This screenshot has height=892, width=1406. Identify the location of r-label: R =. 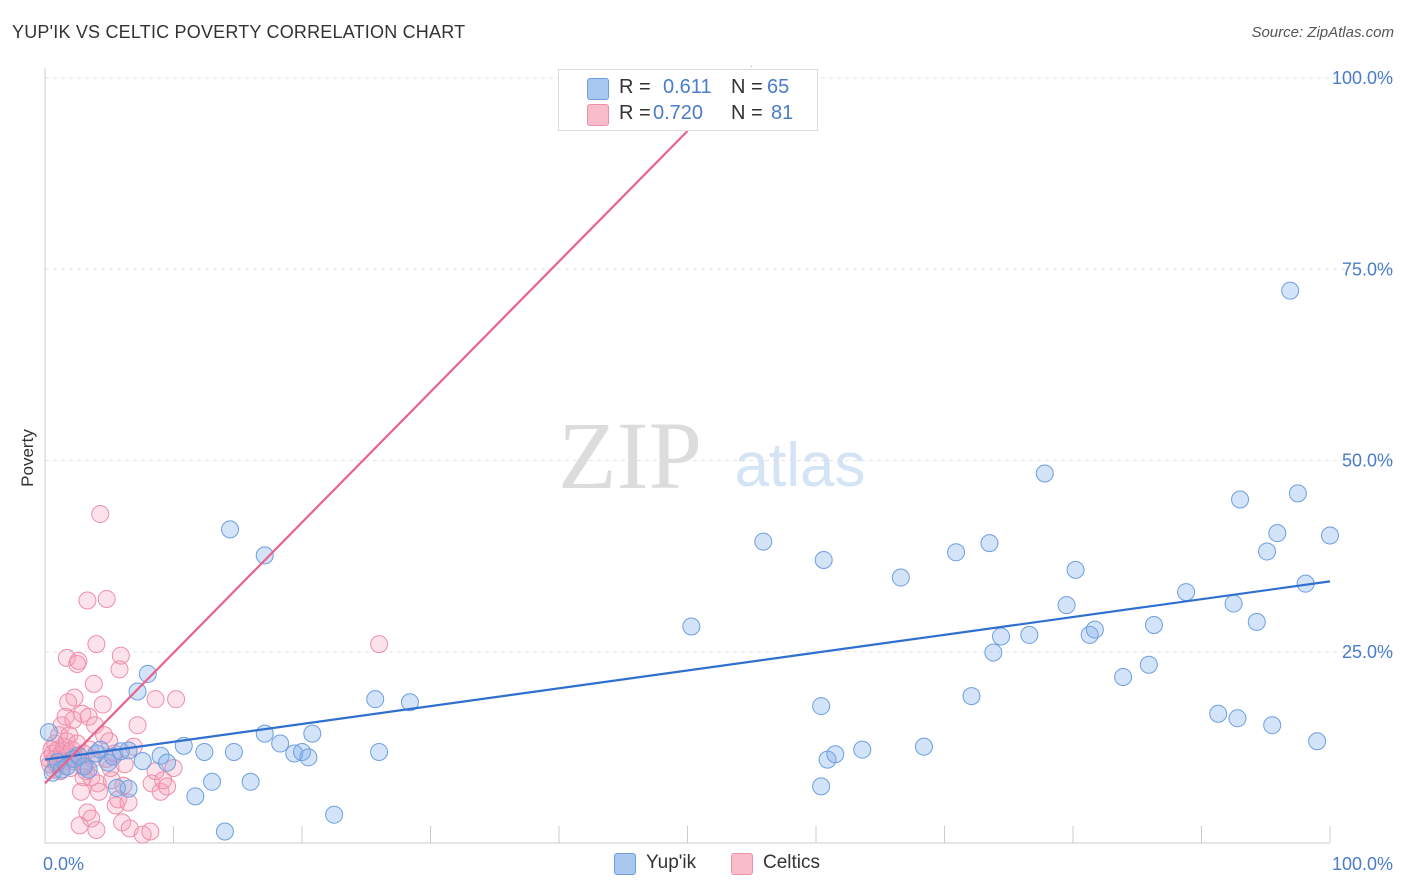
(635, 87).